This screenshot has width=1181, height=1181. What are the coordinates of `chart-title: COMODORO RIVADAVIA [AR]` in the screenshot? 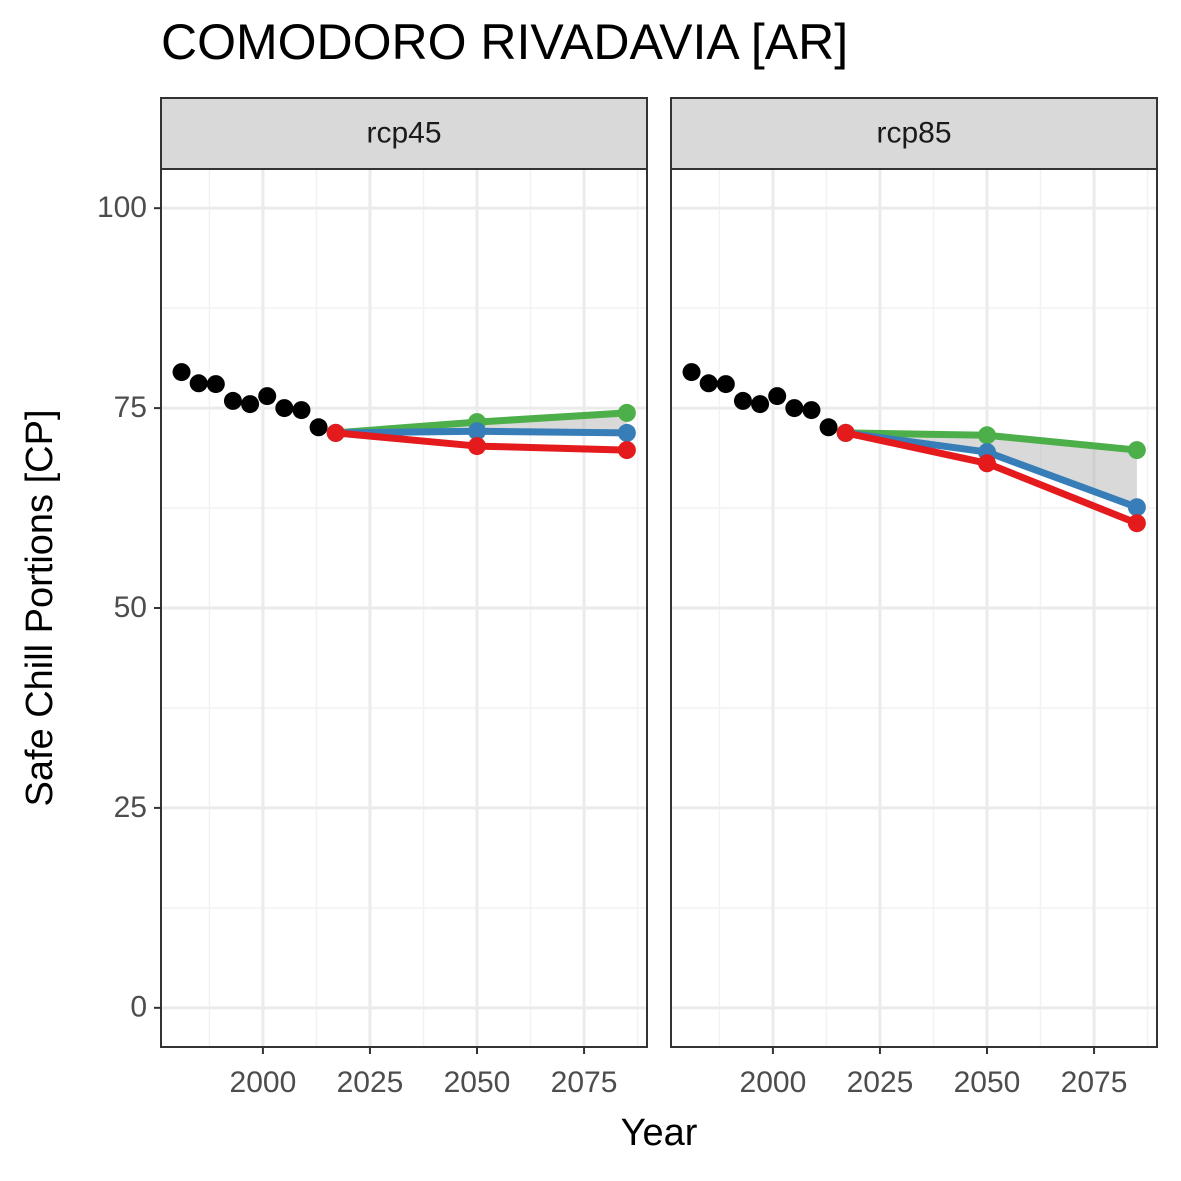 It's located at (504, 42).